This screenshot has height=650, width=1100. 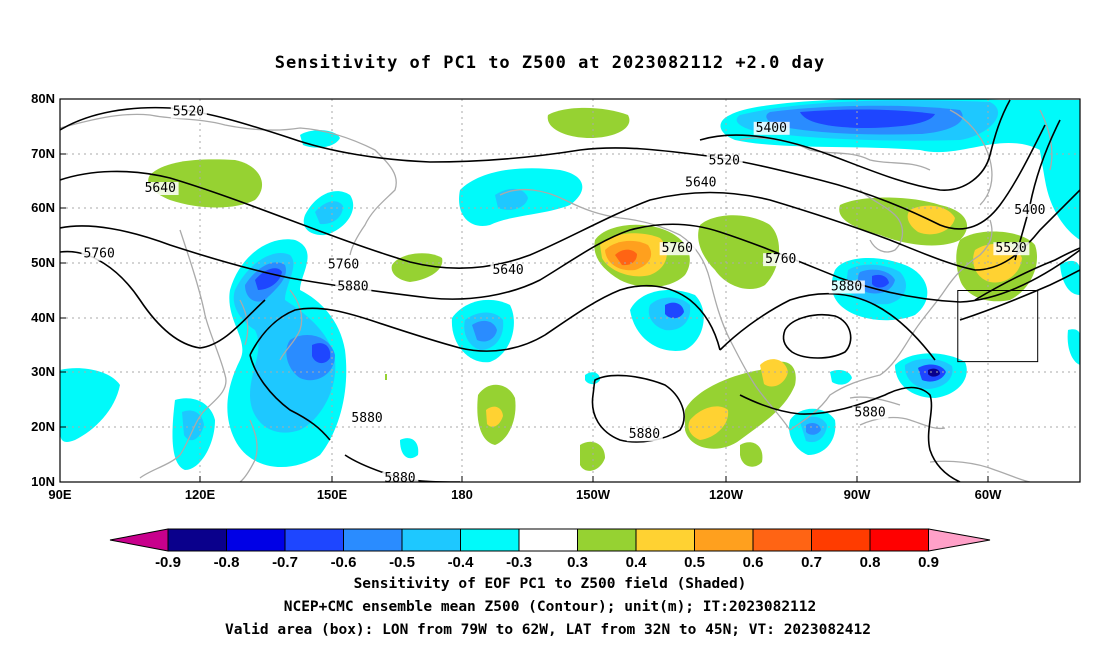 What do you see at coordinates (43, 317) in the screenshot?
I see `lat-label: 40N` at bounding box center [43, 317].